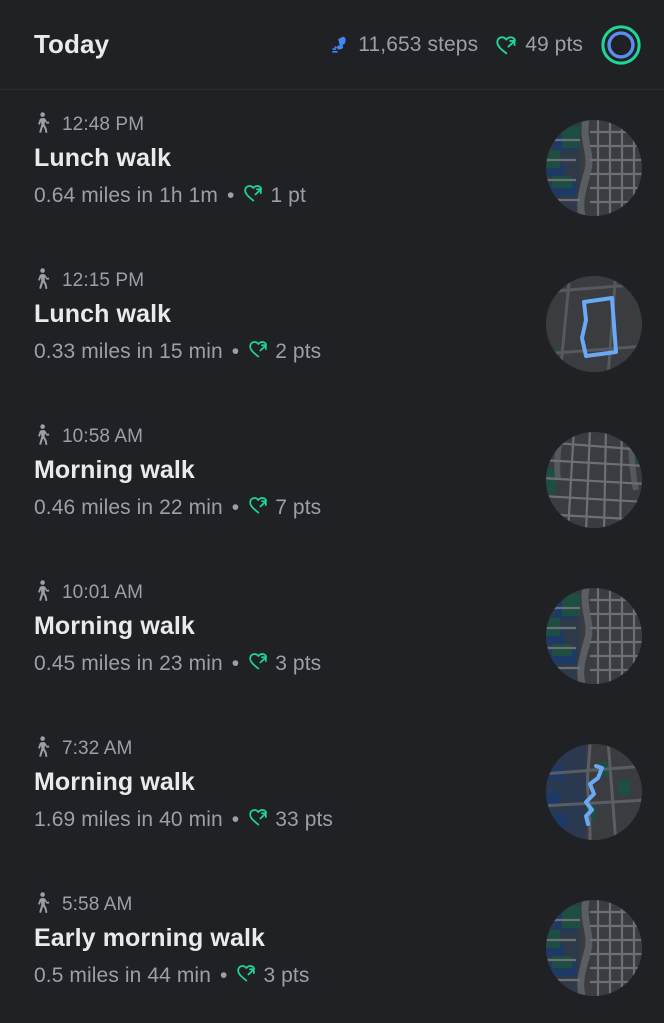  I want to click on points-stat: 49 pts, so click(539, 45).